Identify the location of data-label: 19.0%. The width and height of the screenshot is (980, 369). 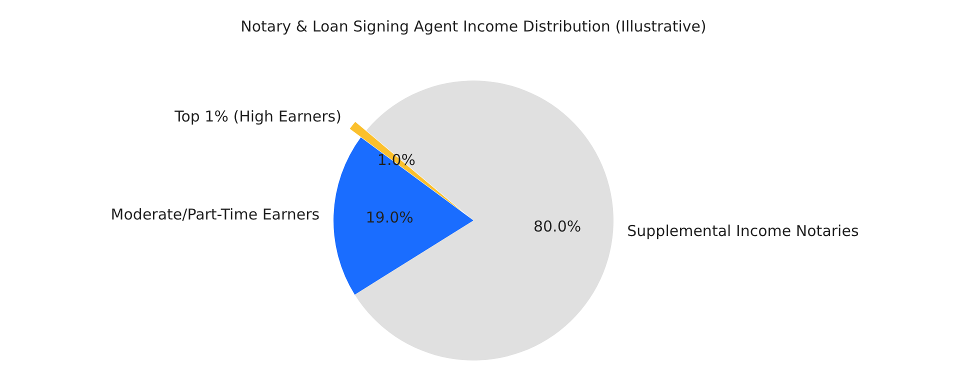
(390, 217).